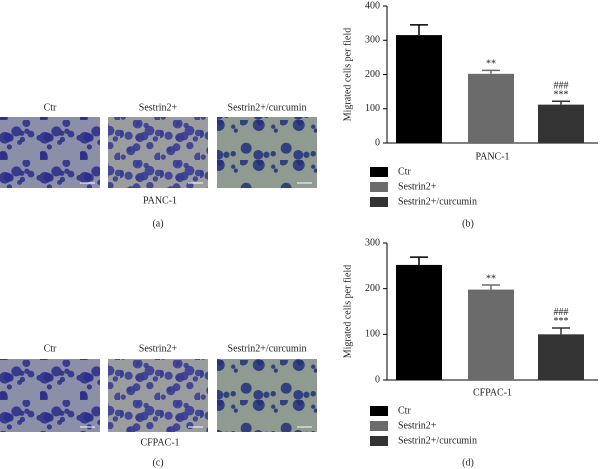  Describe the element at coordinates (157, 462) in the screenshot. I see `panel-label: (c)` at that location.